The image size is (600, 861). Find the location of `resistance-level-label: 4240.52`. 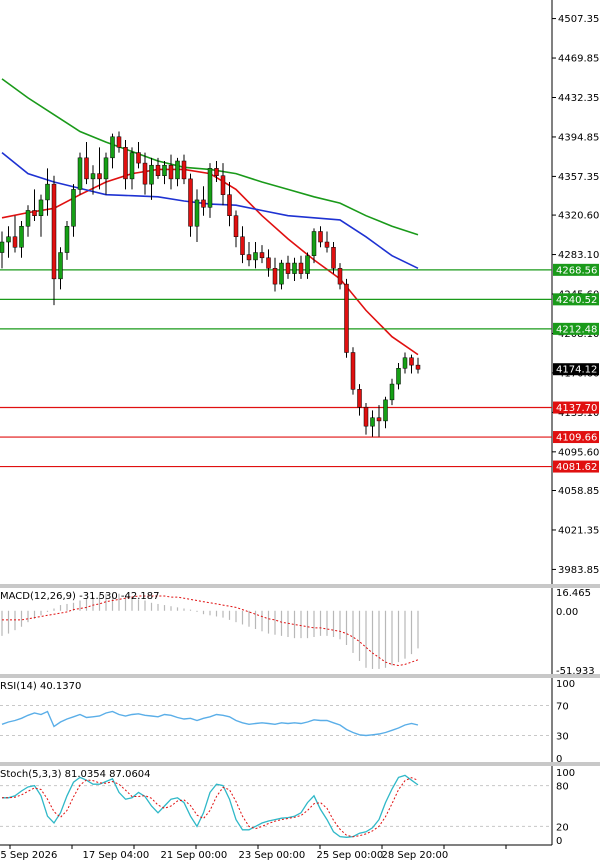

resistance-level-label: 4240.52 is located at coordinates (576, 300).